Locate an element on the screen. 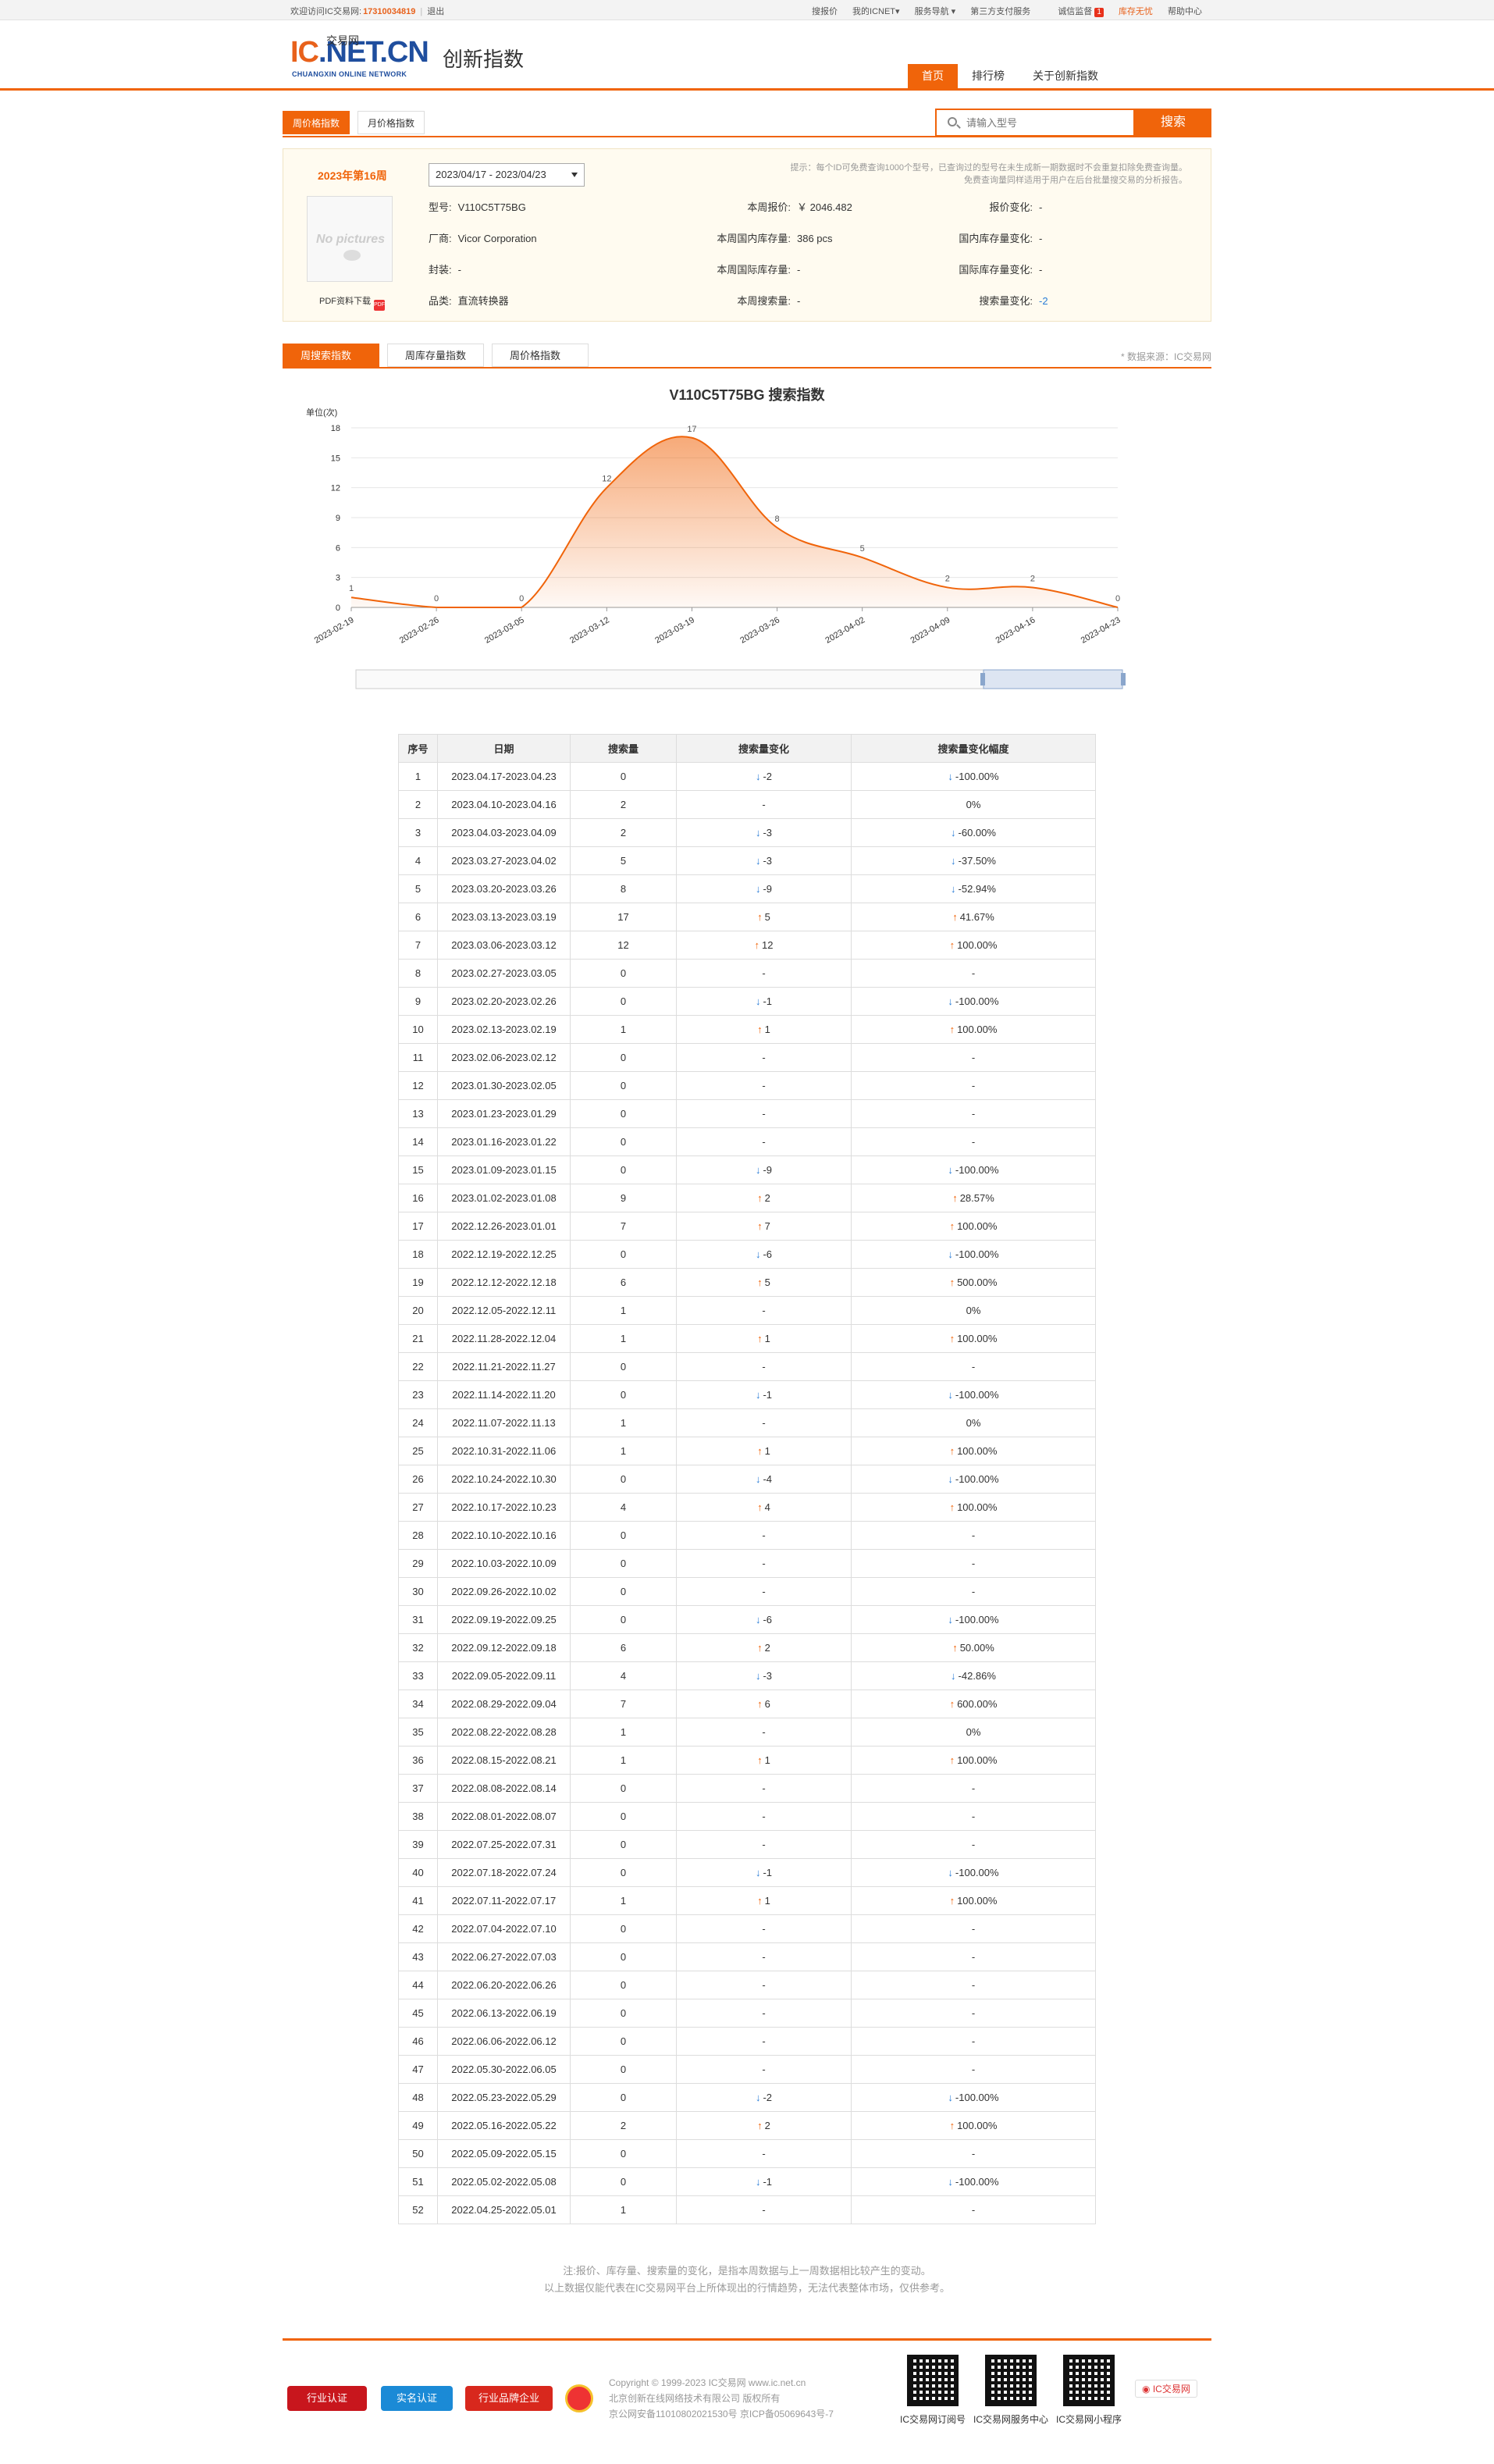 The image size is (1494, 2464). top-link-stock: 库存无忧 is located at coordinates (1135, 11).